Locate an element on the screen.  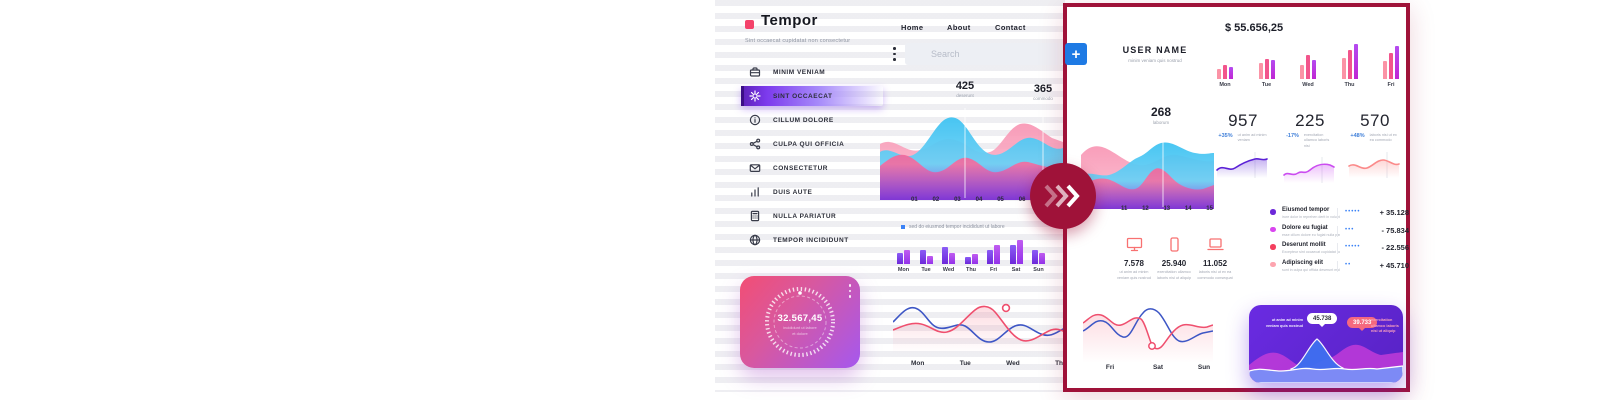
gauge-kebab-icon is located at coordinates (849, 291).